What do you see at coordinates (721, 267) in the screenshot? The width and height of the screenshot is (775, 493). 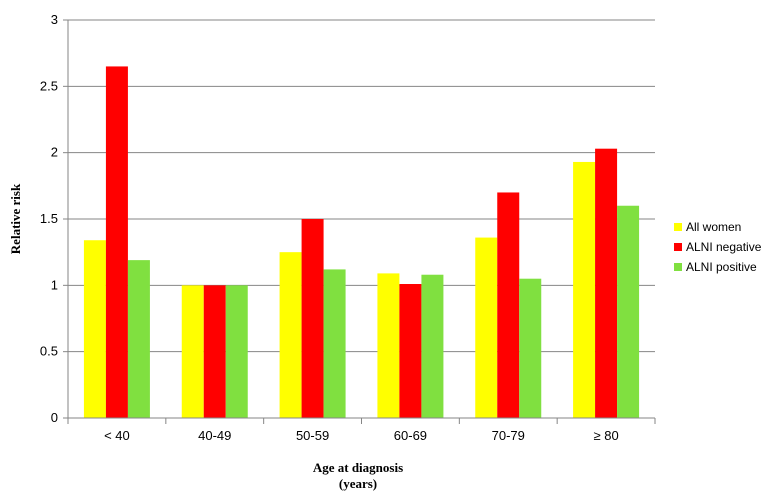 I see `legend-label: ALNI positive` at bounding box center [721, 267].